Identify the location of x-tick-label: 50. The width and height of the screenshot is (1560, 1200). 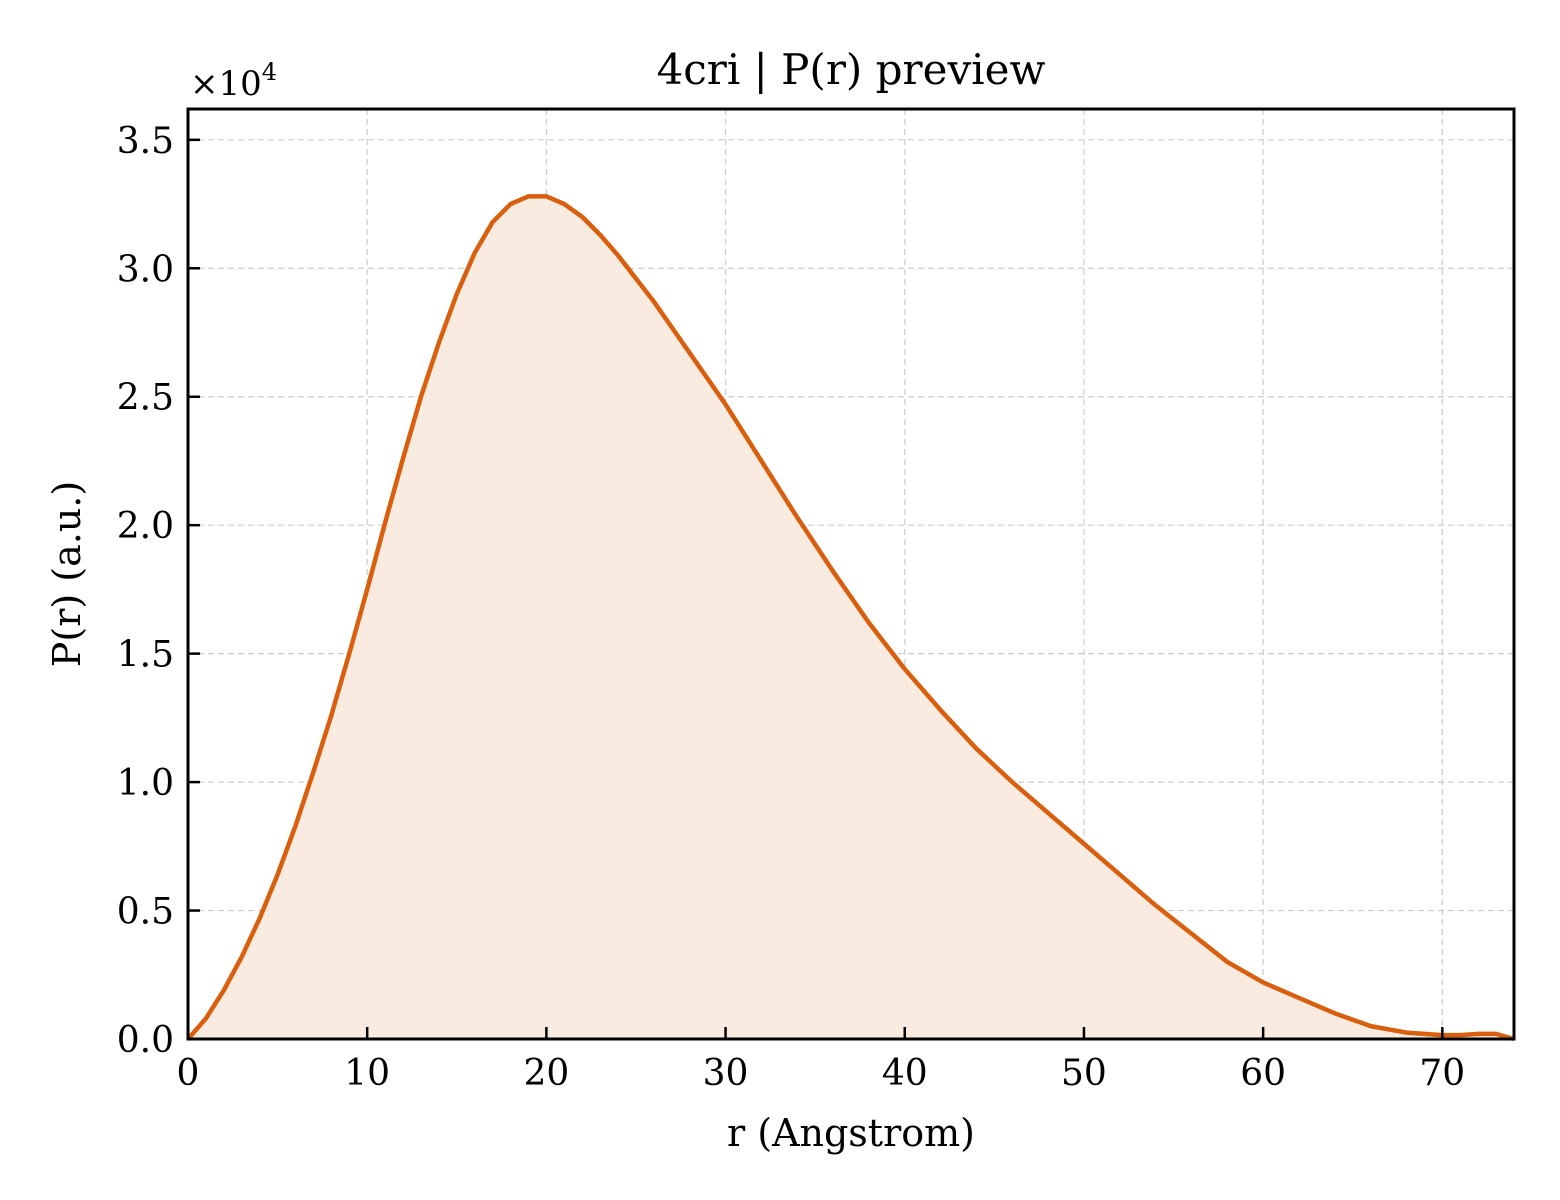
(1084, 1073).